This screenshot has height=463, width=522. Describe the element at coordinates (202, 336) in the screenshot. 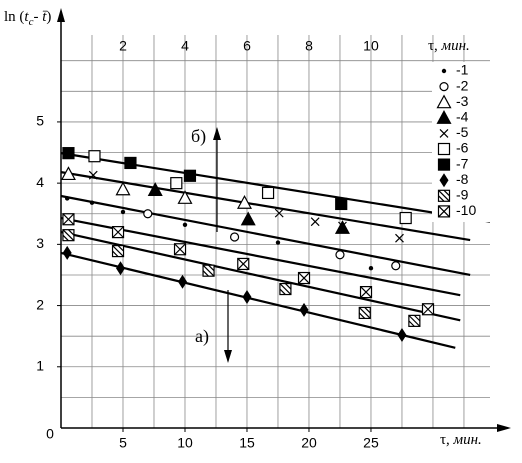

I see `annotation: а)` at that location.